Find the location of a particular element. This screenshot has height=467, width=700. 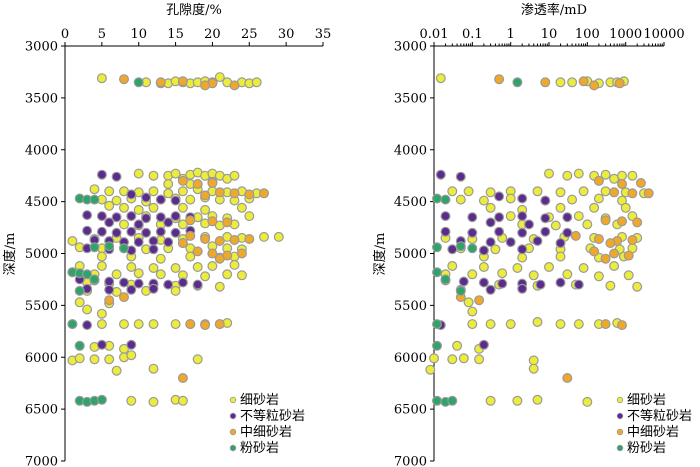

permeability-y-tick-label: 5000 is located at coordinates (410, 254).